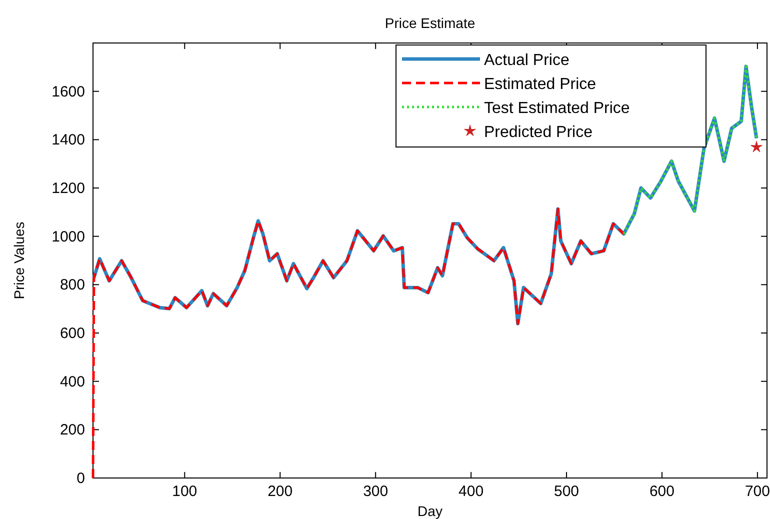 Image resolution: width=770 pixels, height=519 pixels. Describe the element at coordinates (72, 333) in the screenshot. I see `y-tick-label: 600` at that location.